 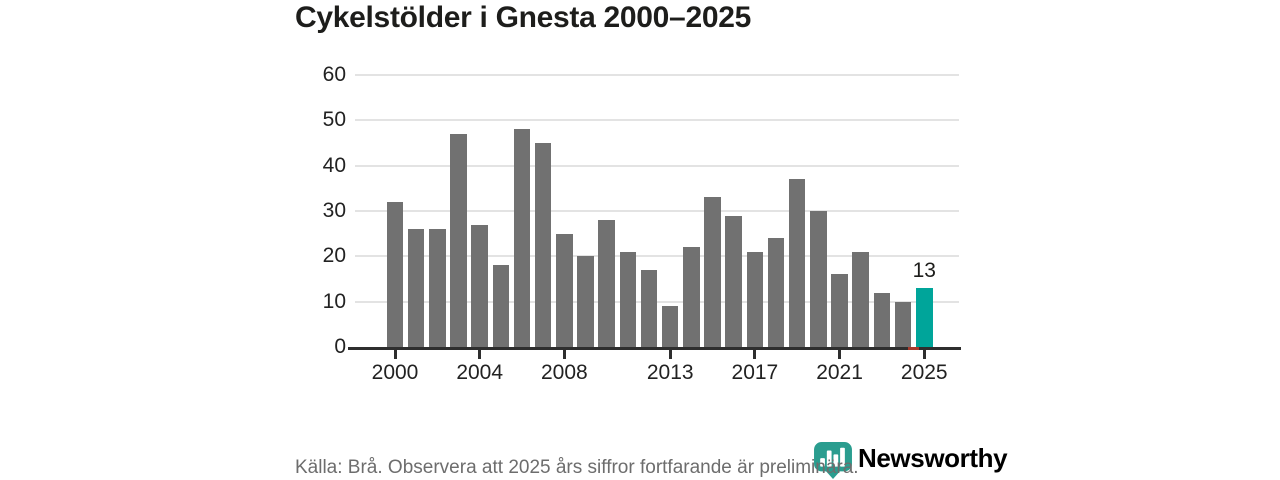 What do you see at coordinates (395, 372) in the screenshot?
I see `x-axis-label-2000: 2000` at bounding box center [395, 372].